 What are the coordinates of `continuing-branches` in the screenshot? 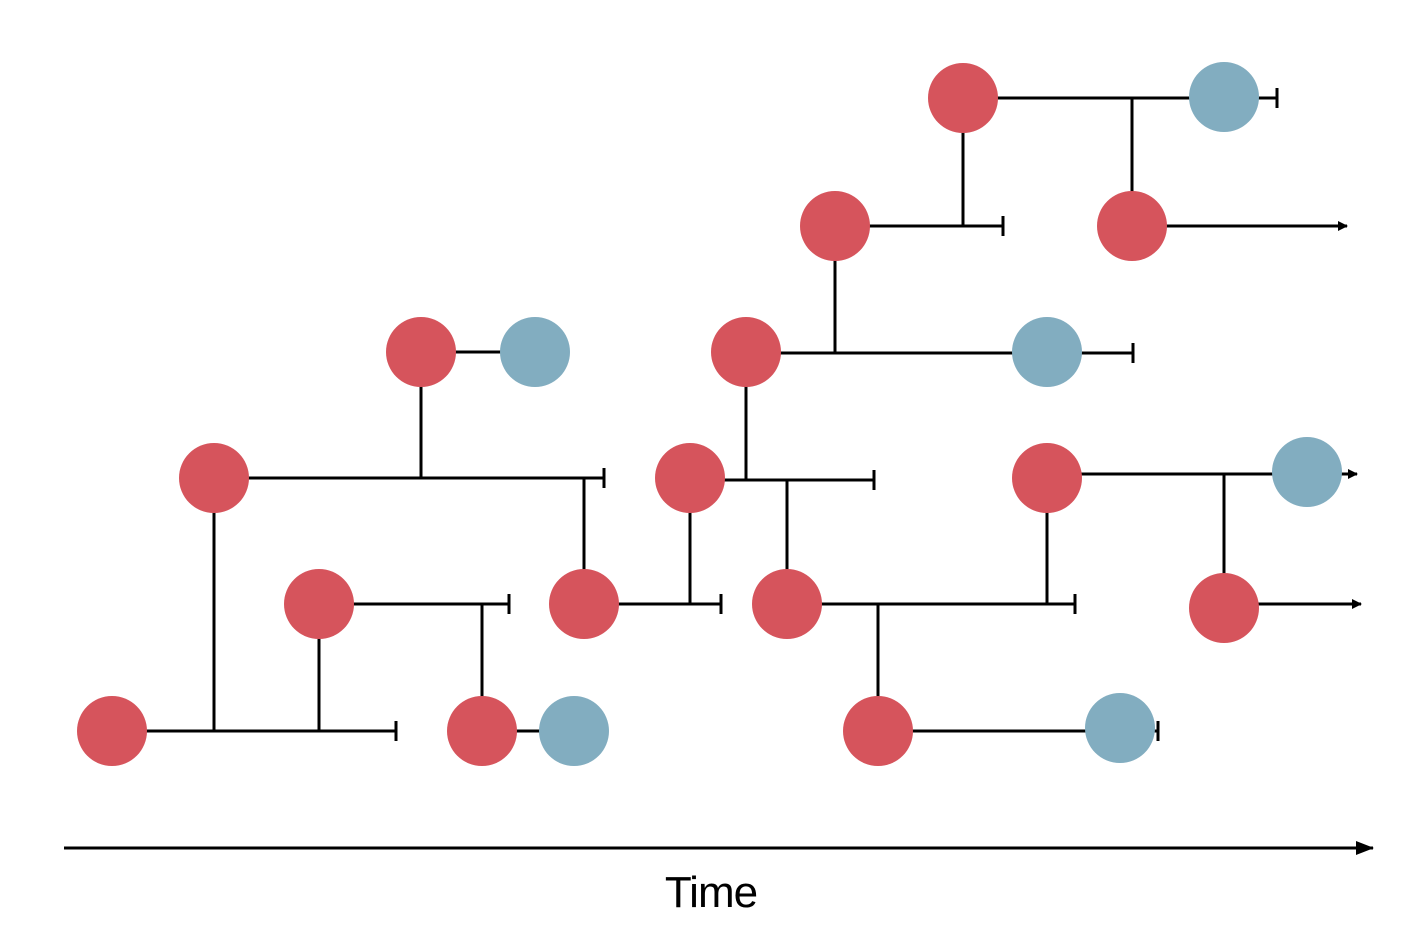 It's located at (1204, 415).